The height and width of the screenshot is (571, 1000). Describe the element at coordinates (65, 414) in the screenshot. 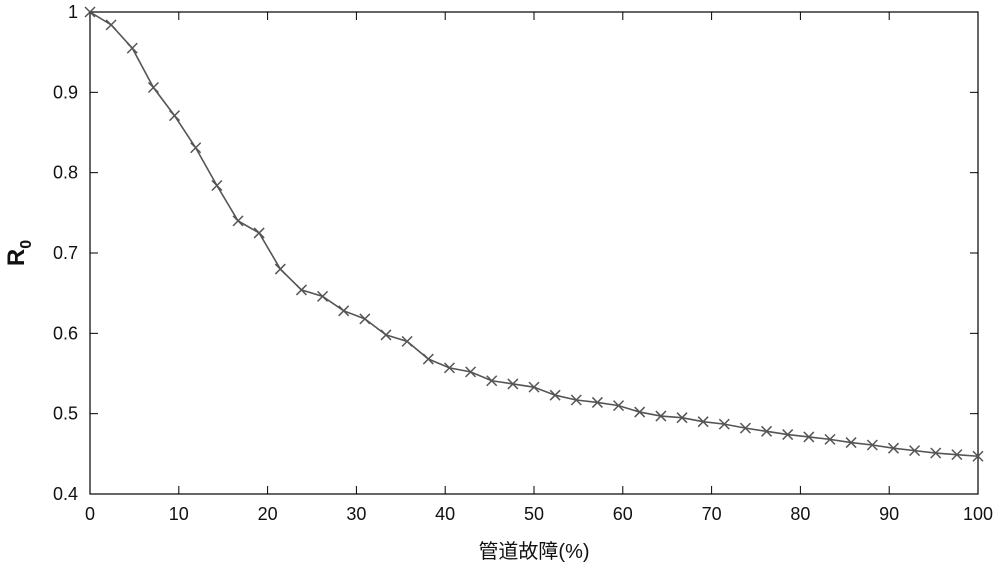

I see `y-tick-label: 0.5` at that location.